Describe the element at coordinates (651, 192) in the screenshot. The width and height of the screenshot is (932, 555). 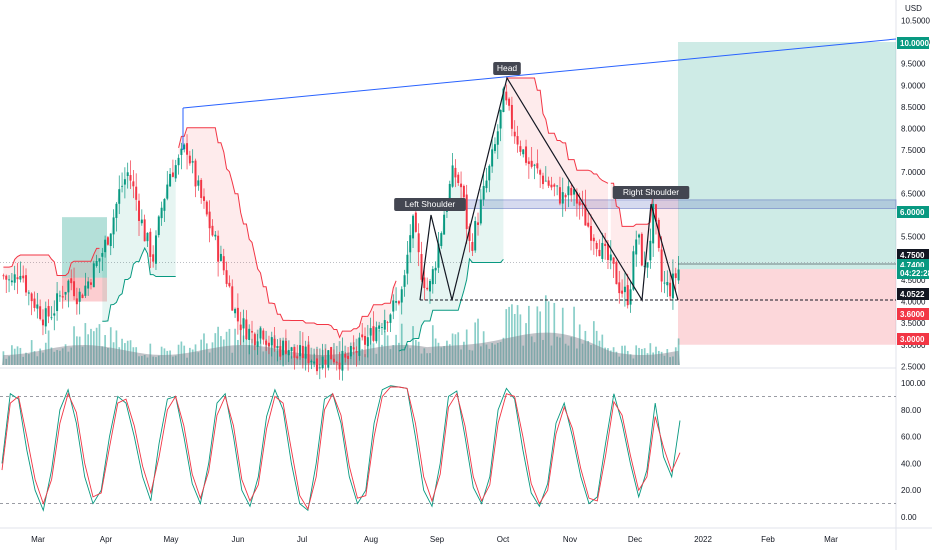
I see `annotation-badge` at that location.